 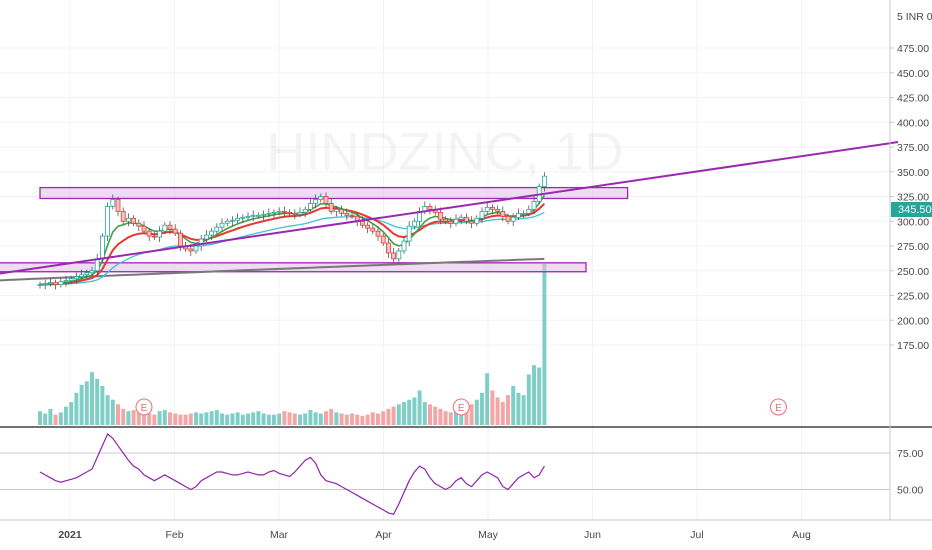 I want to click on price-tick-label: 325.00, so click(x=913, y=198).